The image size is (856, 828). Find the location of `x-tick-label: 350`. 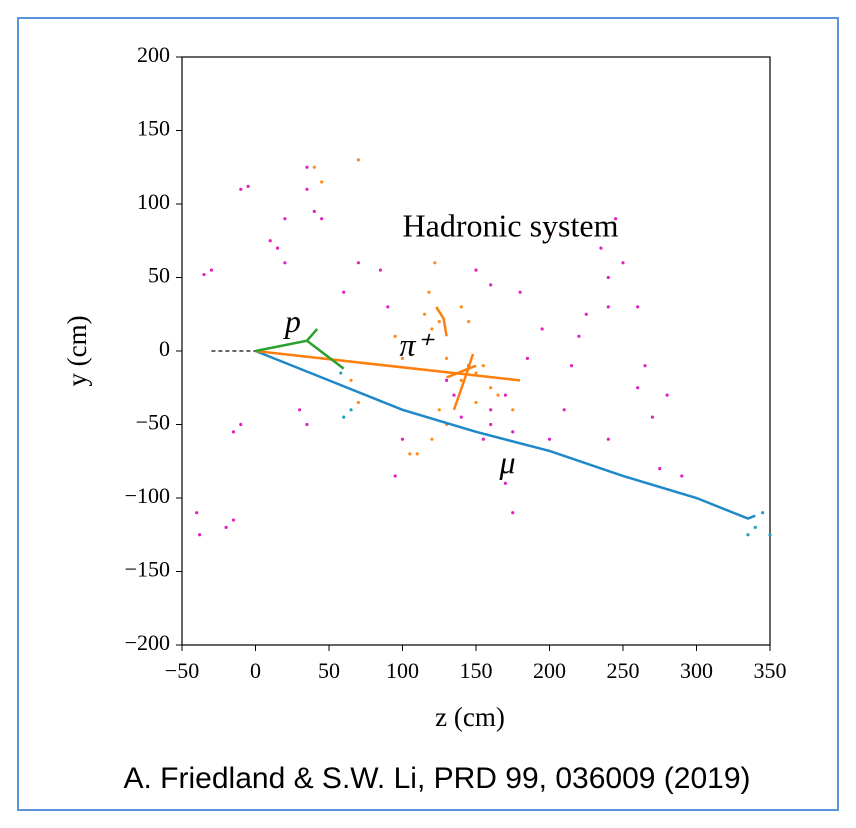

x-tick-label: 350 is located at coordinates (770, 670).